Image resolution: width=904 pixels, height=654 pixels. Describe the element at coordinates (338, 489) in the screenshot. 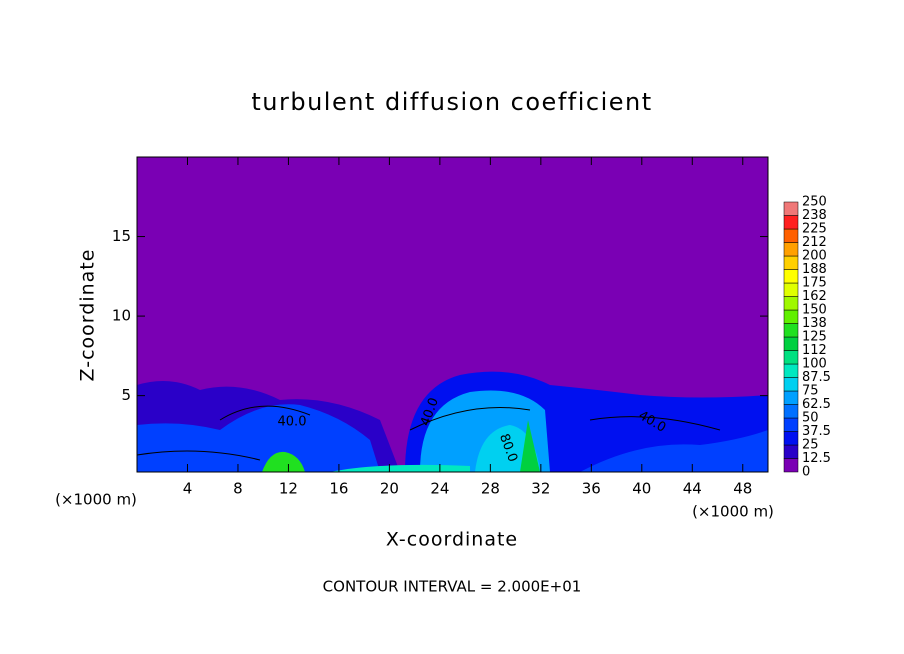

I see `x-tick-label: 16` at that location.